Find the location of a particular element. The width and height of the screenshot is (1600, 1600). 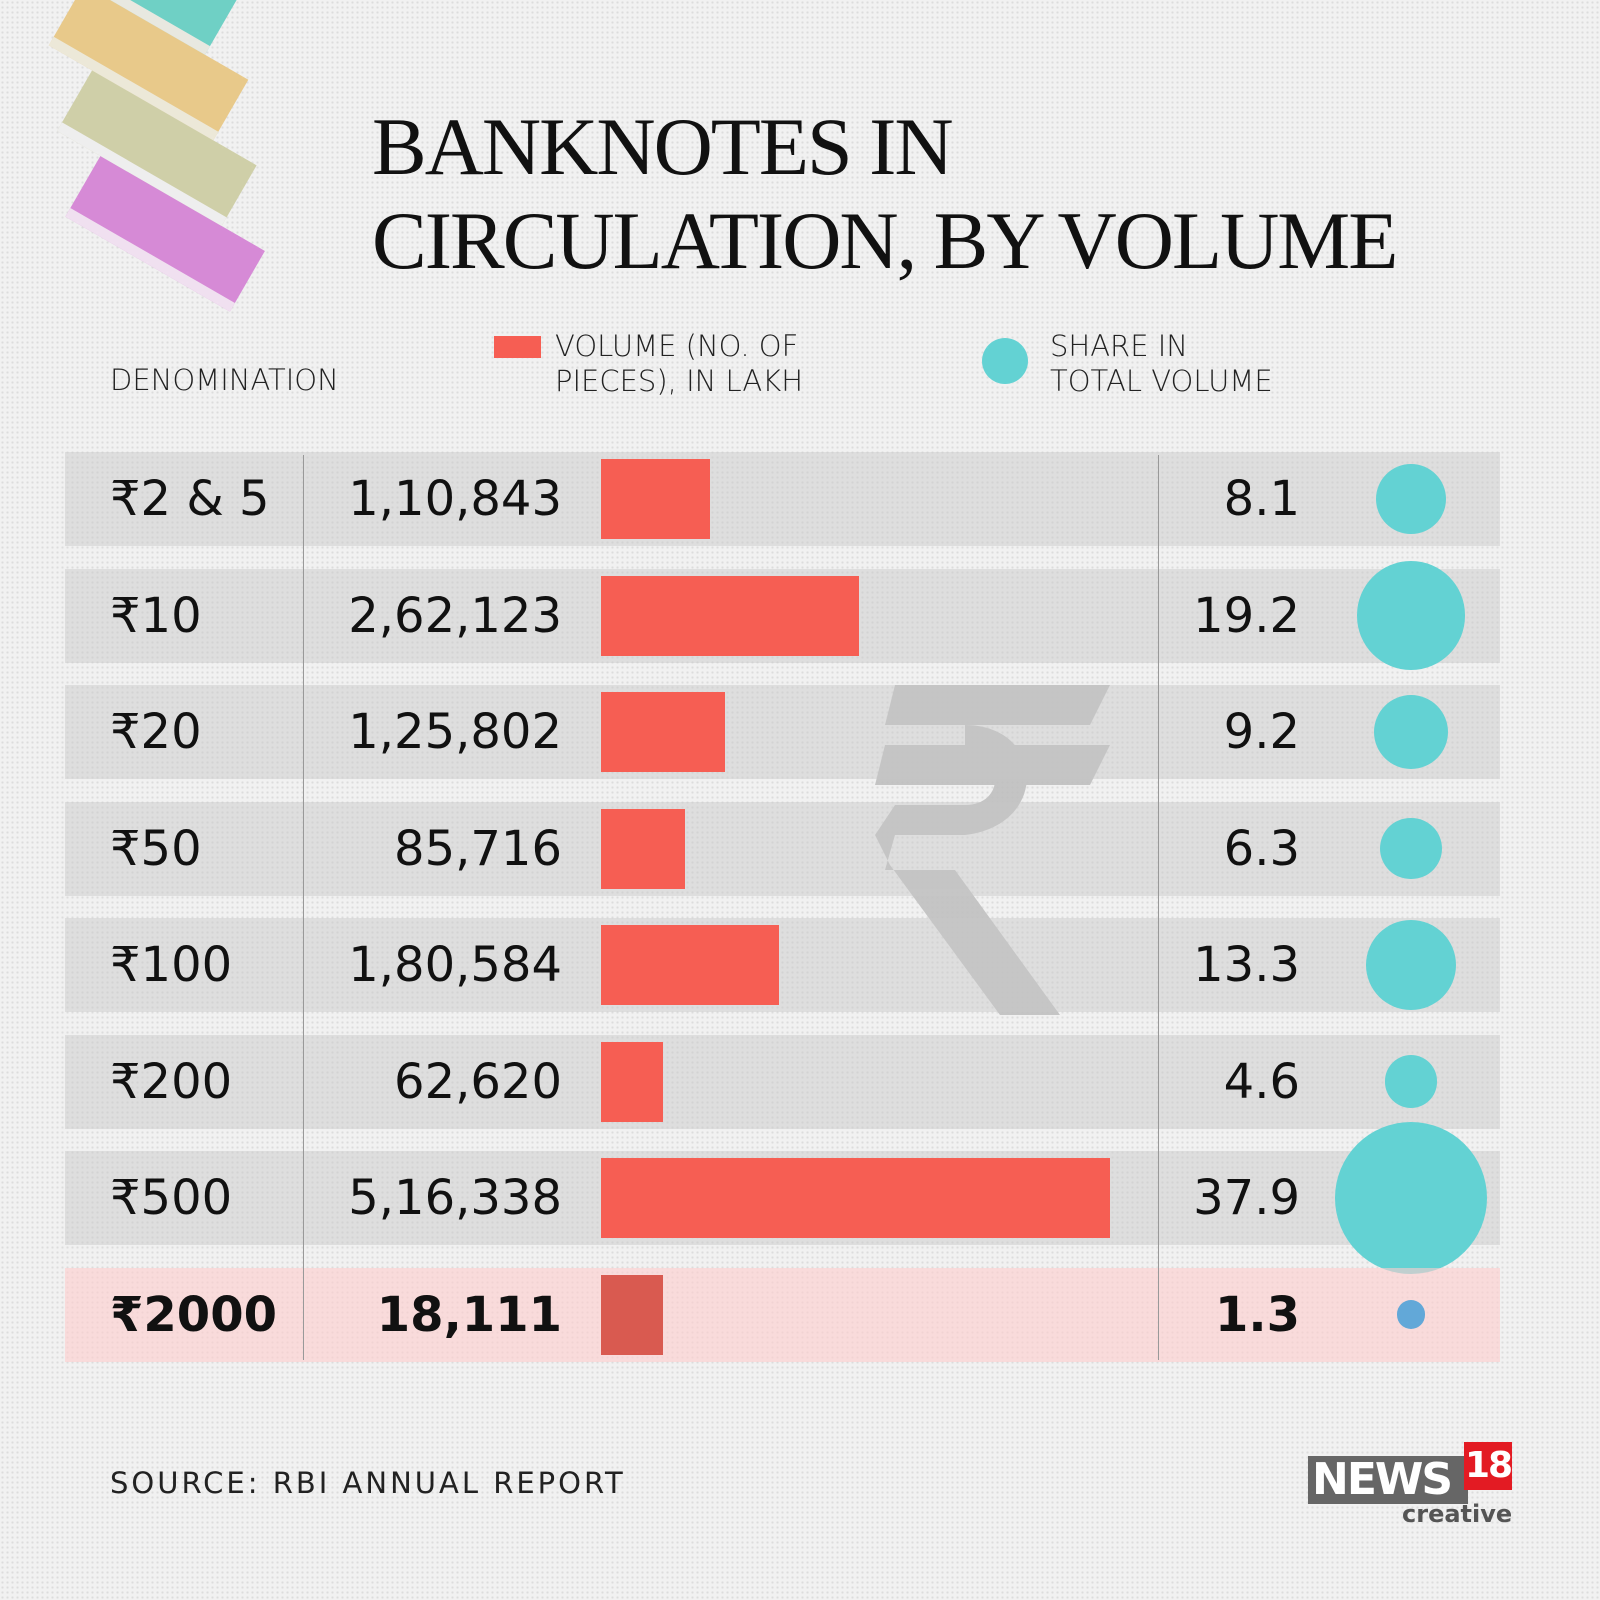

volume-label: 1,10,843 is located at coordinates (455, 499).